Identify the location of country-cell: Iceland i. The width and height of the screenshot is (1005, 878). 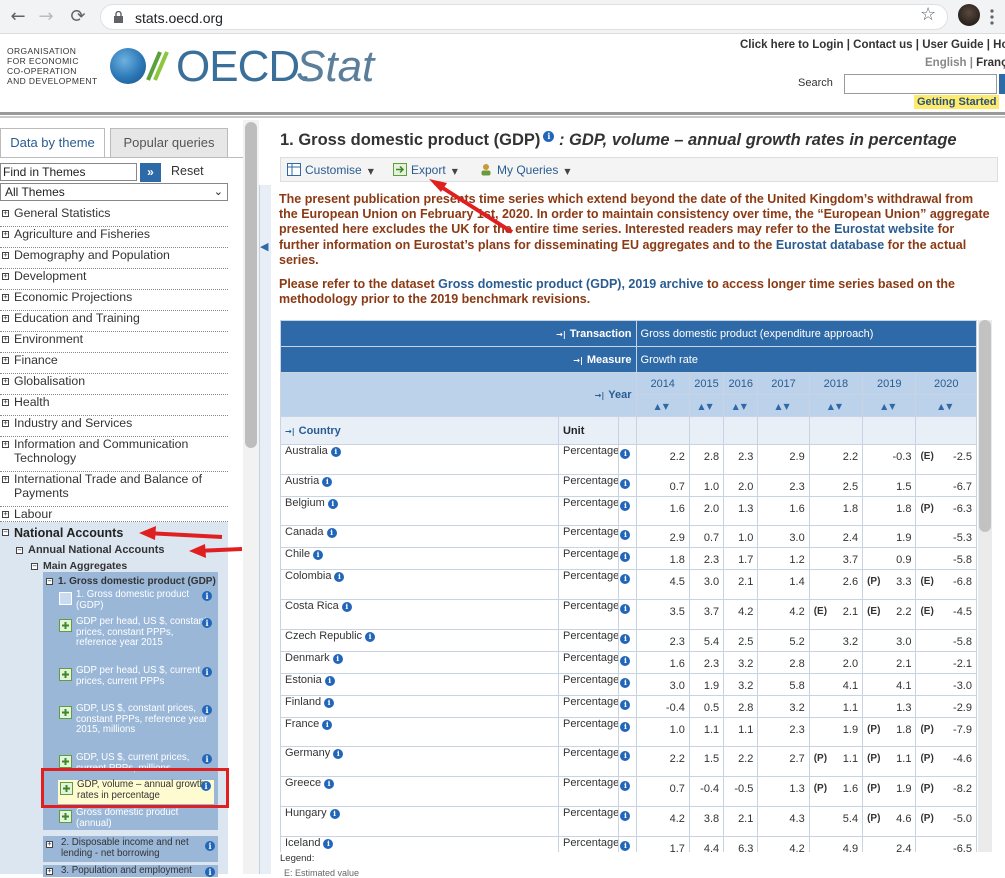
(419, 844).